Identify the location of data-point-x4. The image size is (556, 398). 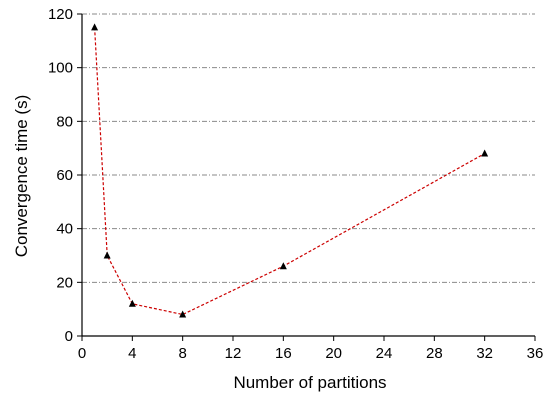
(132, 303).